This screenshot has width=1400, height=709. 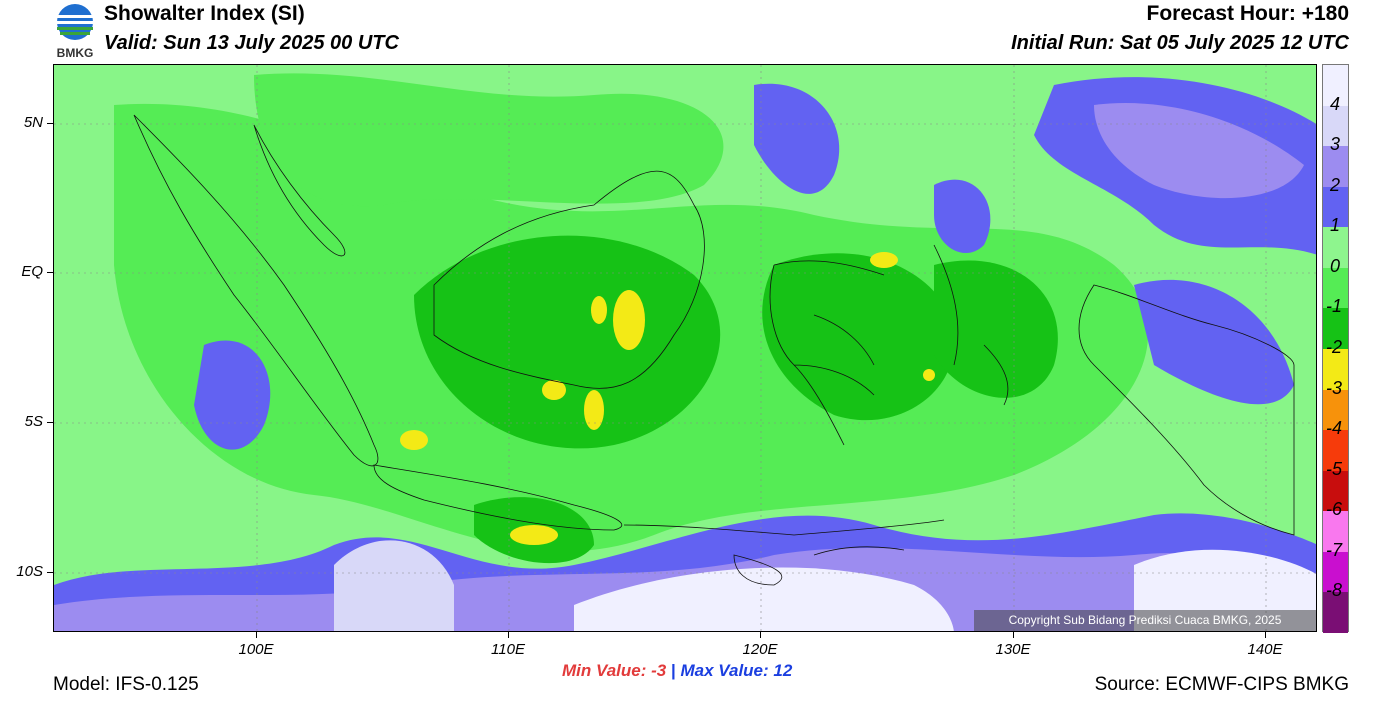 What do you see at coordinates (724, 670) in the screenshot?
I see `max-label: Max Value:` at bounding box center [724, 670].